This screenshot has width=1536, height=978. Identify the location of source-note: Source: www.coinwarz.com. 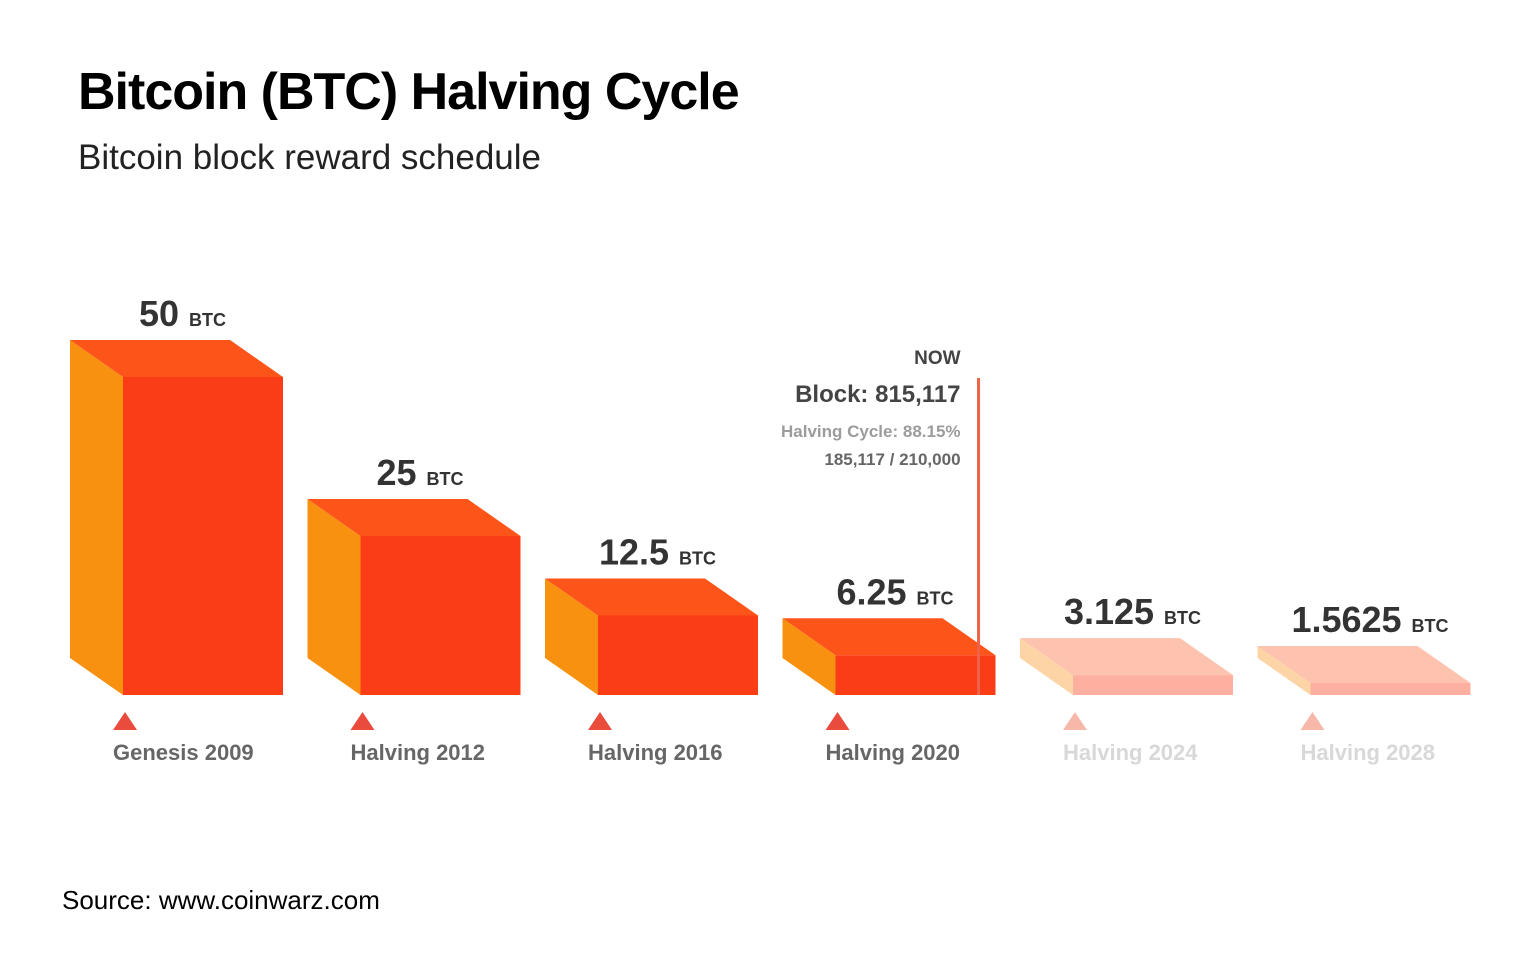
(221, 900).